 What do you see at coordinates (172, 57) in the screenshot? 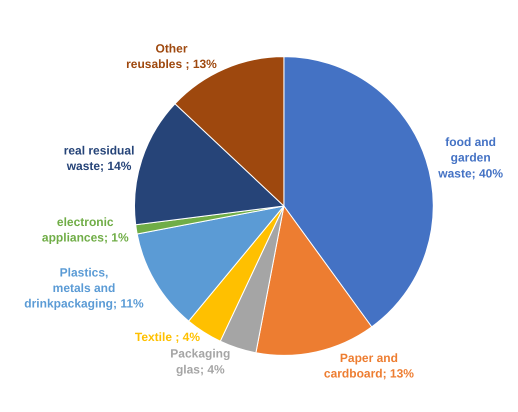
I see `slice-label: Other reusables ; 13%` at bounding box center [172, 57].